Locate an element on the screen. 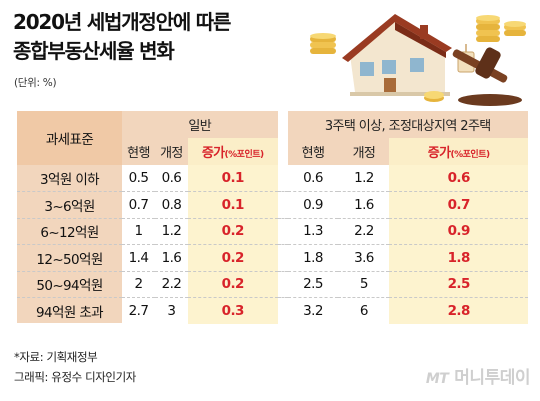 Image resolution: width=540 pixels, height=401 pixels. group-general-header: 일반 is located at coordinates (200, 124).